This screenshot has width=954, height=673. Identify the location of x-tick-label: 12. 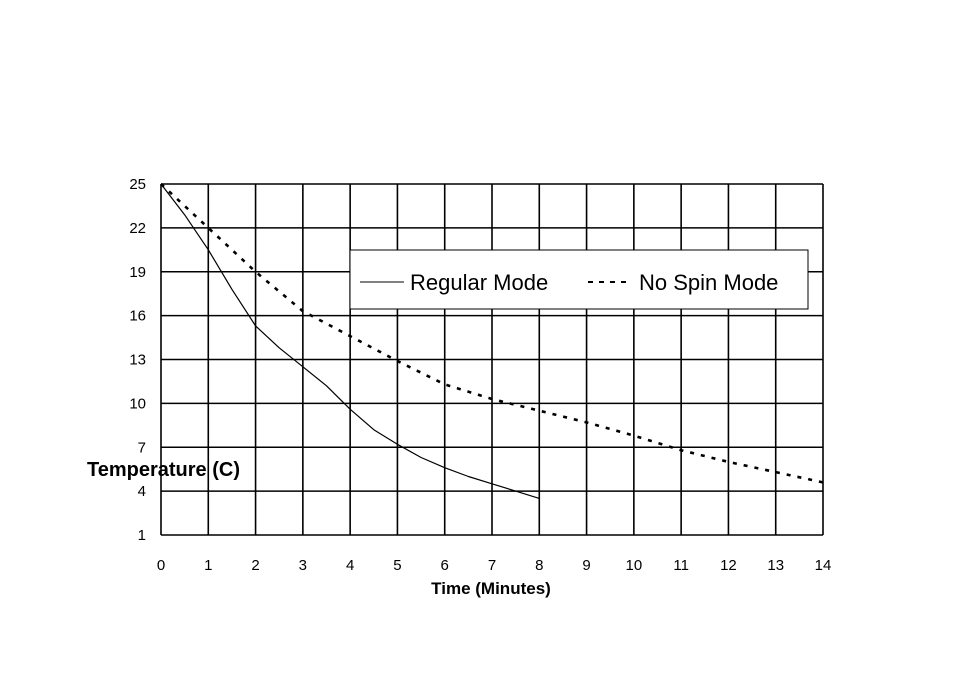
(728, 565).